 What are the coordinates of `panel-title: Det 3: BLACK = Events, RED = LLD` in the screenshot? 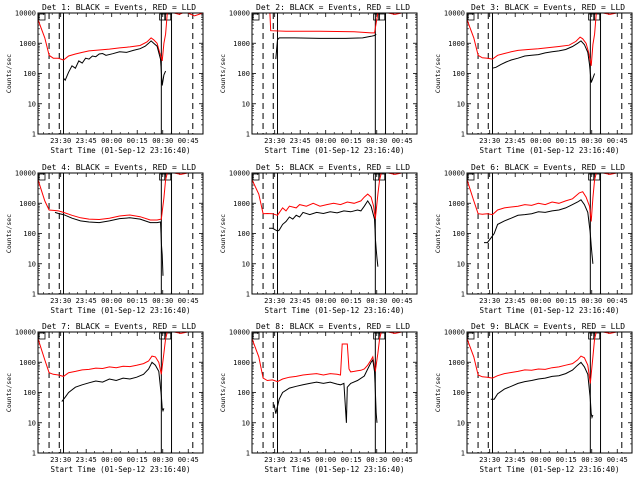 It's located at (548, 7).